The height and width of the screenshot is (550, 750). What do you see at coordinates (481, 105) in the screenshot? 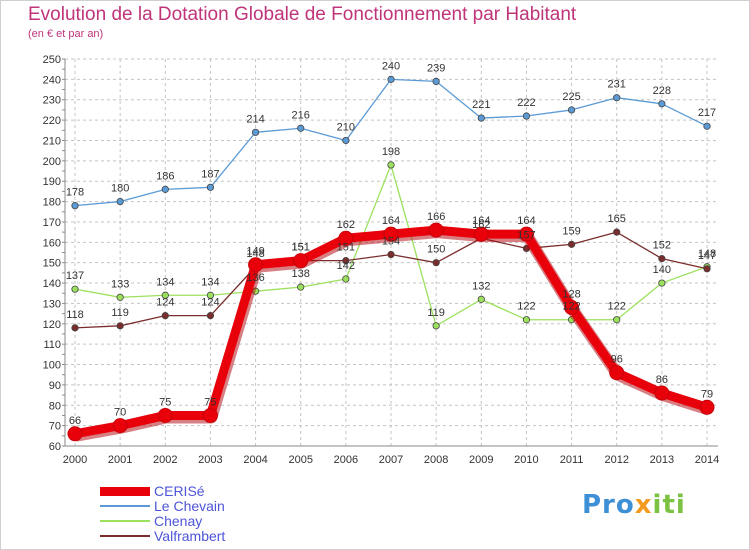
I see `data-label: 221` at bounding box center [481, 105].